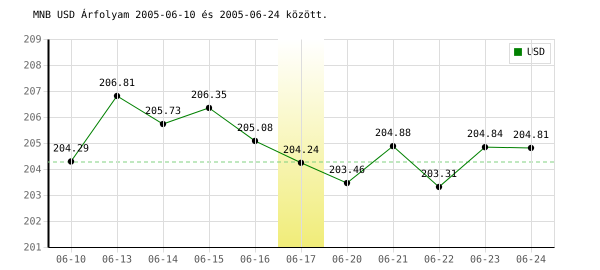  Describe the element at coordinates (32, 66) in the screenshot. I see `y-tick-label: 208` at that location.